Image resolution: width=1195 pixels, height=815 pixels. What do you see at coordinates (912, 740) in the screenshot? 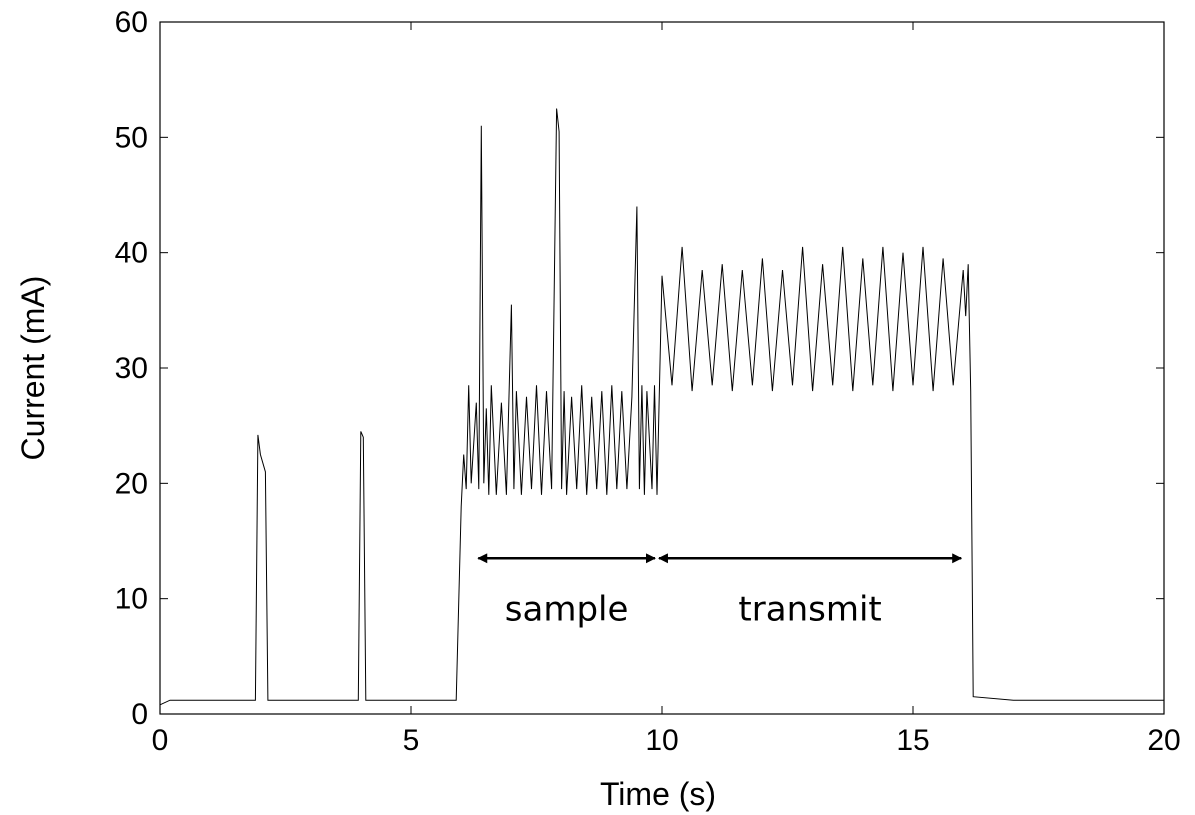
I see `x-tick-label: 15` at bounding box center [912, 740].